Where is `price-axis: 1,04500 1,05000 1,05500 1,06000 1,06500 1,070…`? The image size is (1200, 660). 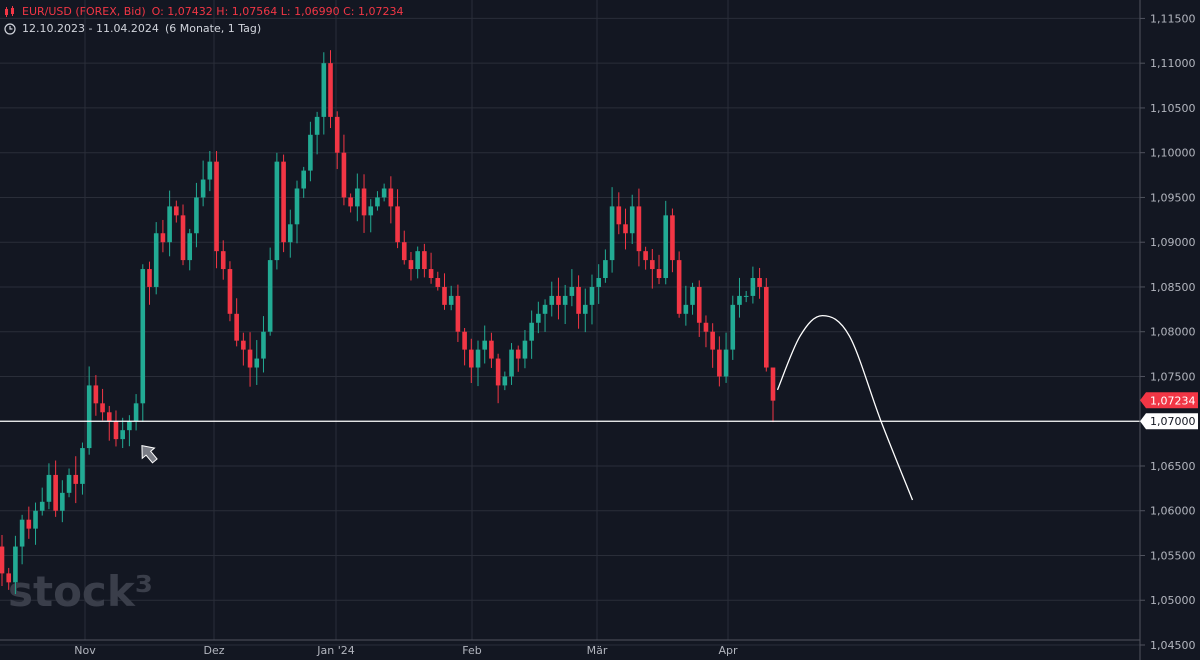
price-axis: 1,04500 1,05000 1,05500 1,06000 1,06500 1,070… is located at coordinates (1168, 330).